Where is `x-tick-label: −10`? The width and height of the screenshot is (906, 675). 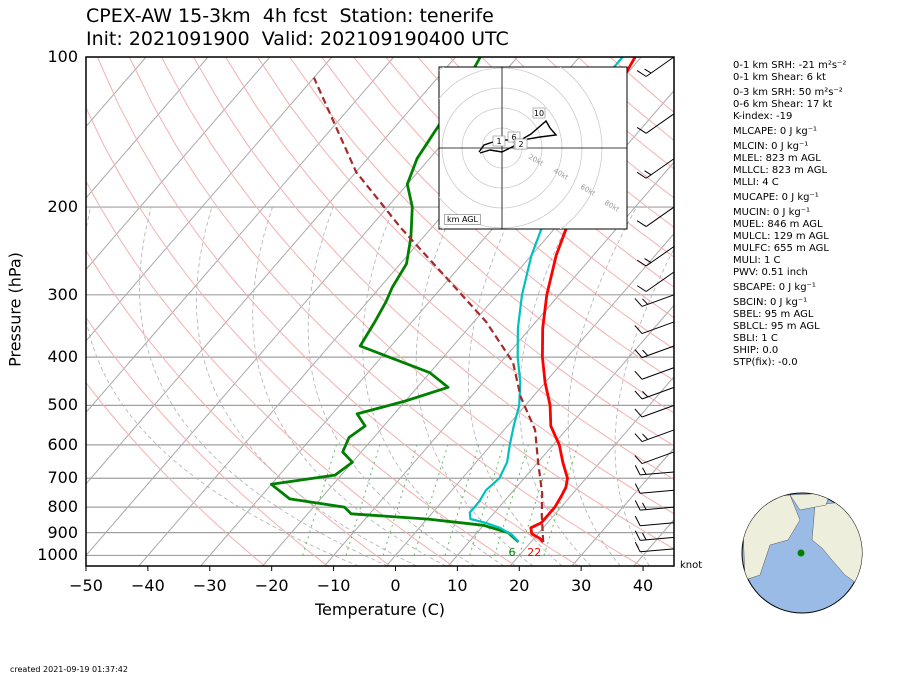 x-tick-label: −10 is located at coordinates (333, 585).